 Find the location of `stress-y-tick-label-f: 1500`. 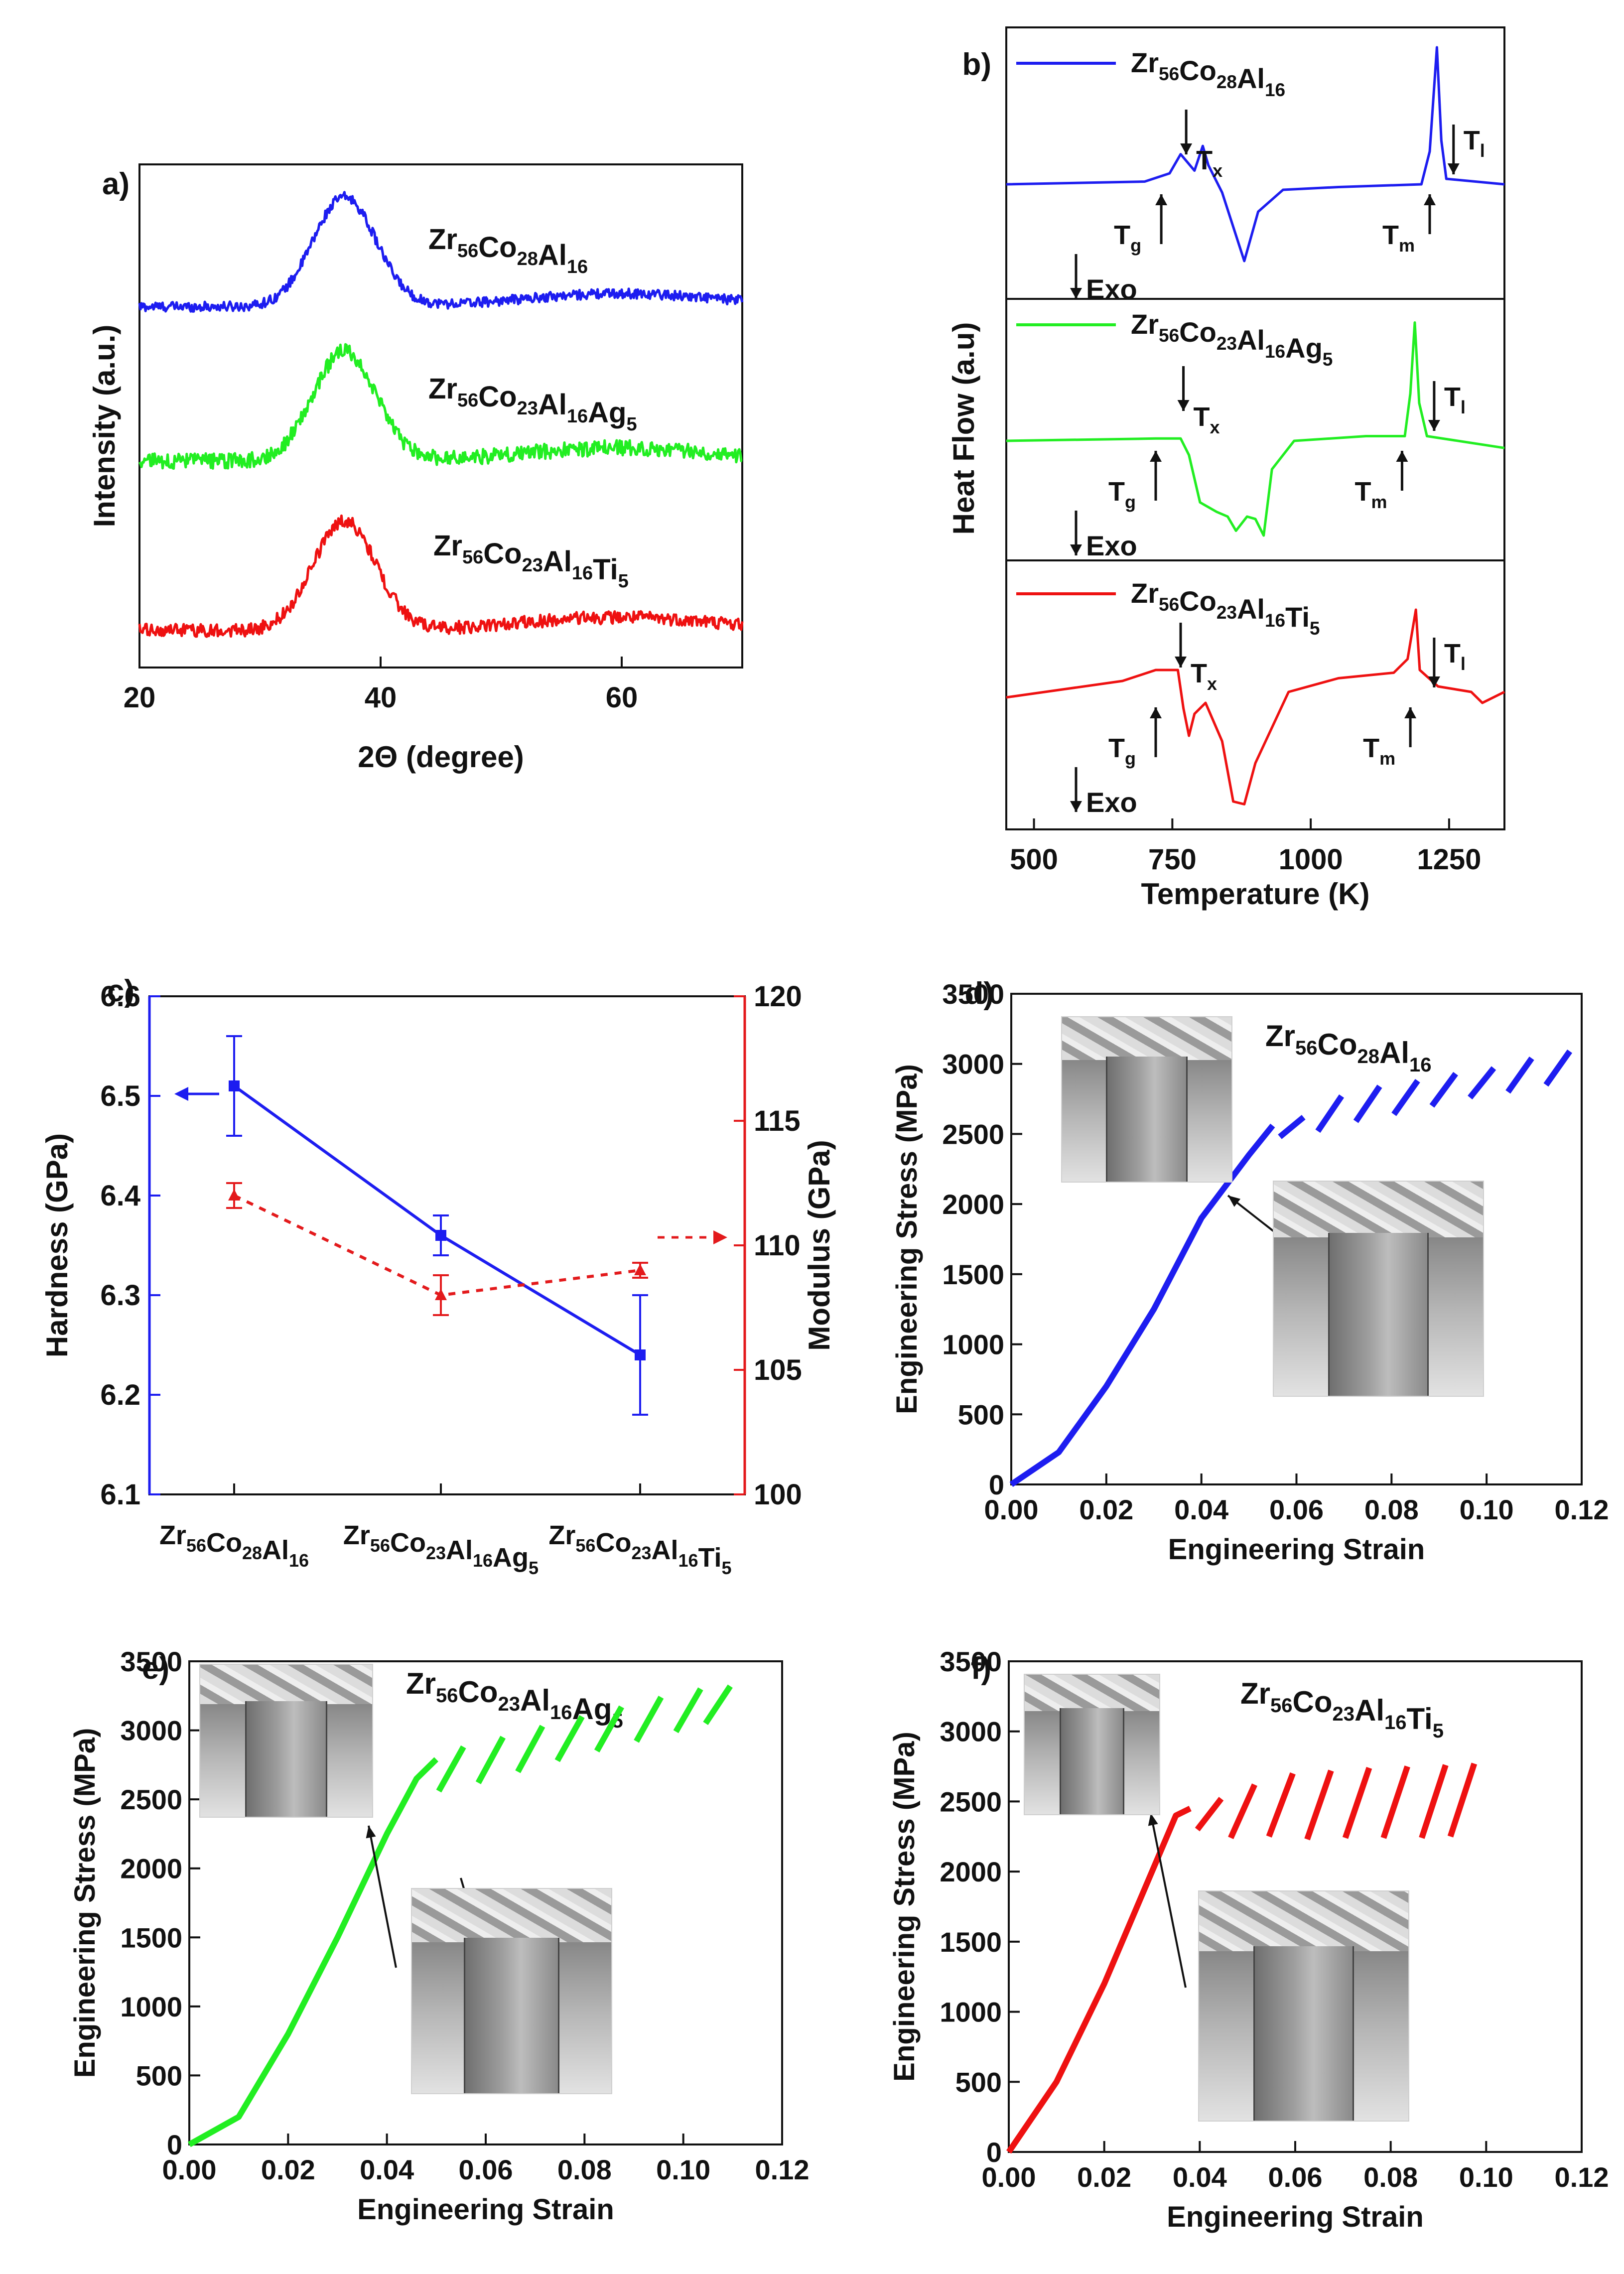

stress-y-tick-label-f: 1500 is located at coordinates (971, 1942).